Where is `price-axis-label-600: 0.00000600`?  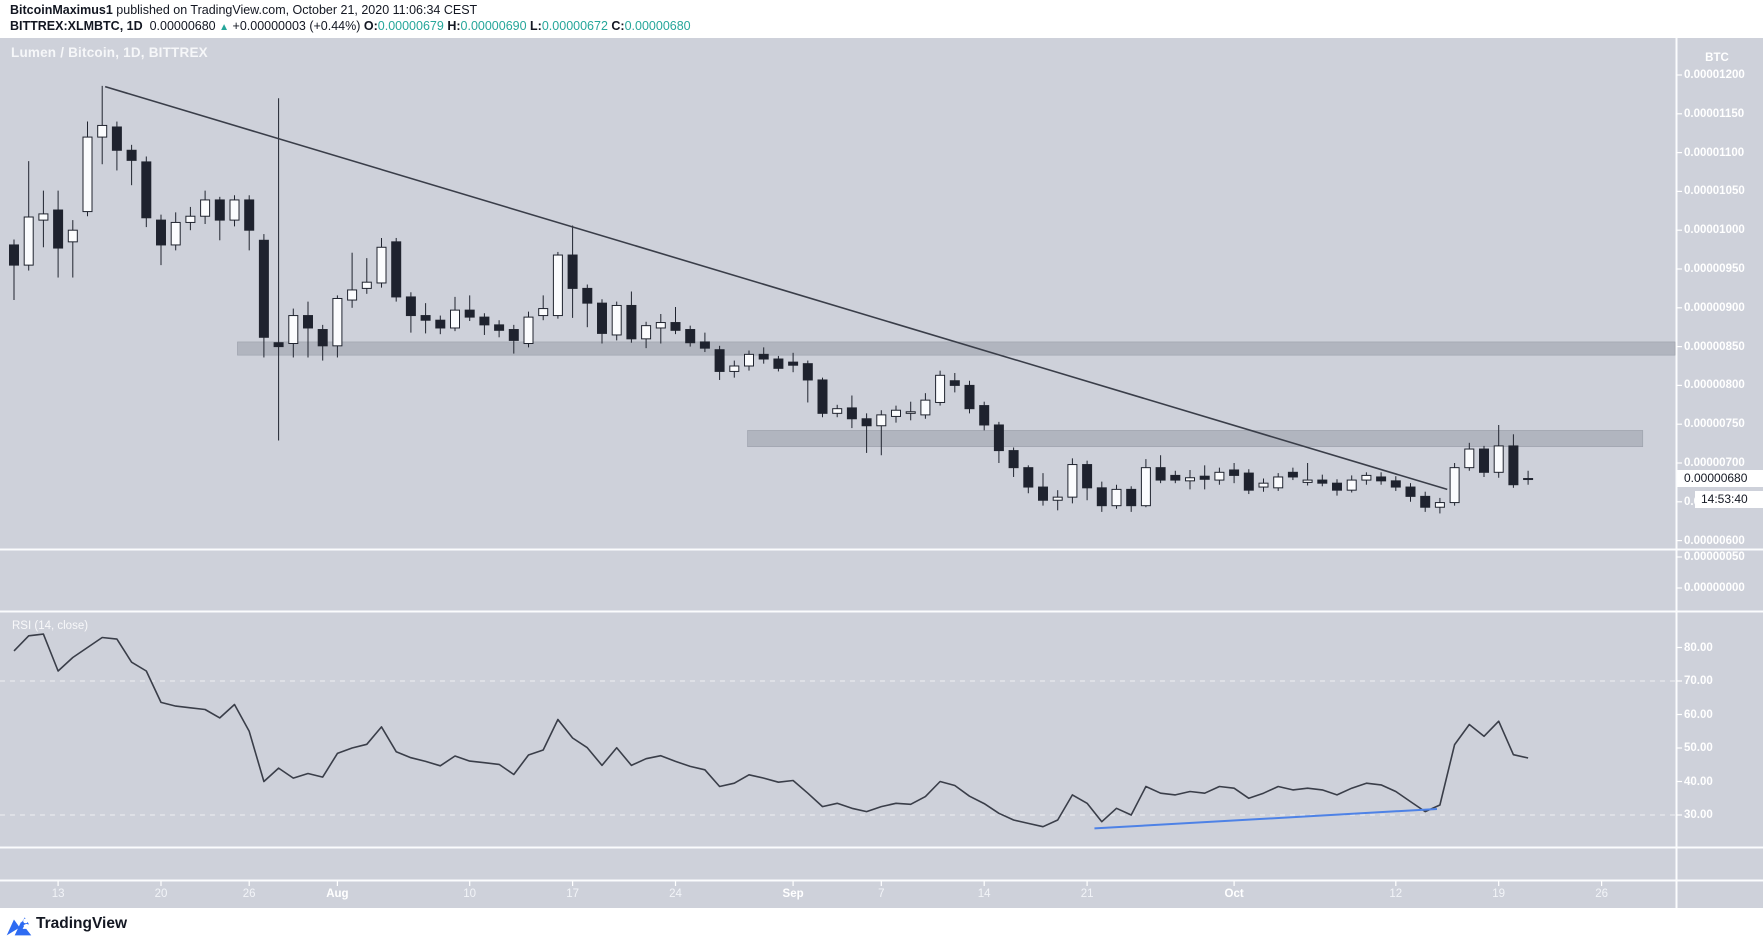 price-axis-label-600: 0.00000600 is located at coordinates (1714, 541).